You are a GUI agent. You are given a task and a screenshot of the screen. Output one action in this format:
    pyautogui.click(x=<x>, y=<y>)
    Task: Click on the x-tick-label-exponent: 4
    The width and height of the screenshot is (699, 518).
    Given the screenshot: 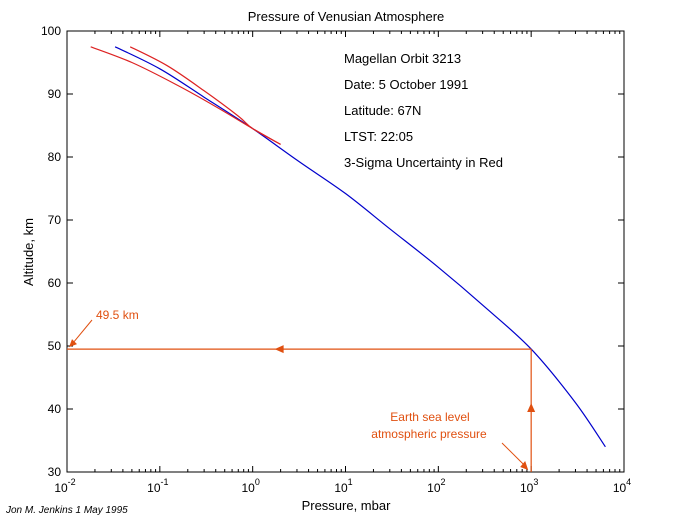 What is the action you would take?
    pyautogui.click(x=628, y=482)
    